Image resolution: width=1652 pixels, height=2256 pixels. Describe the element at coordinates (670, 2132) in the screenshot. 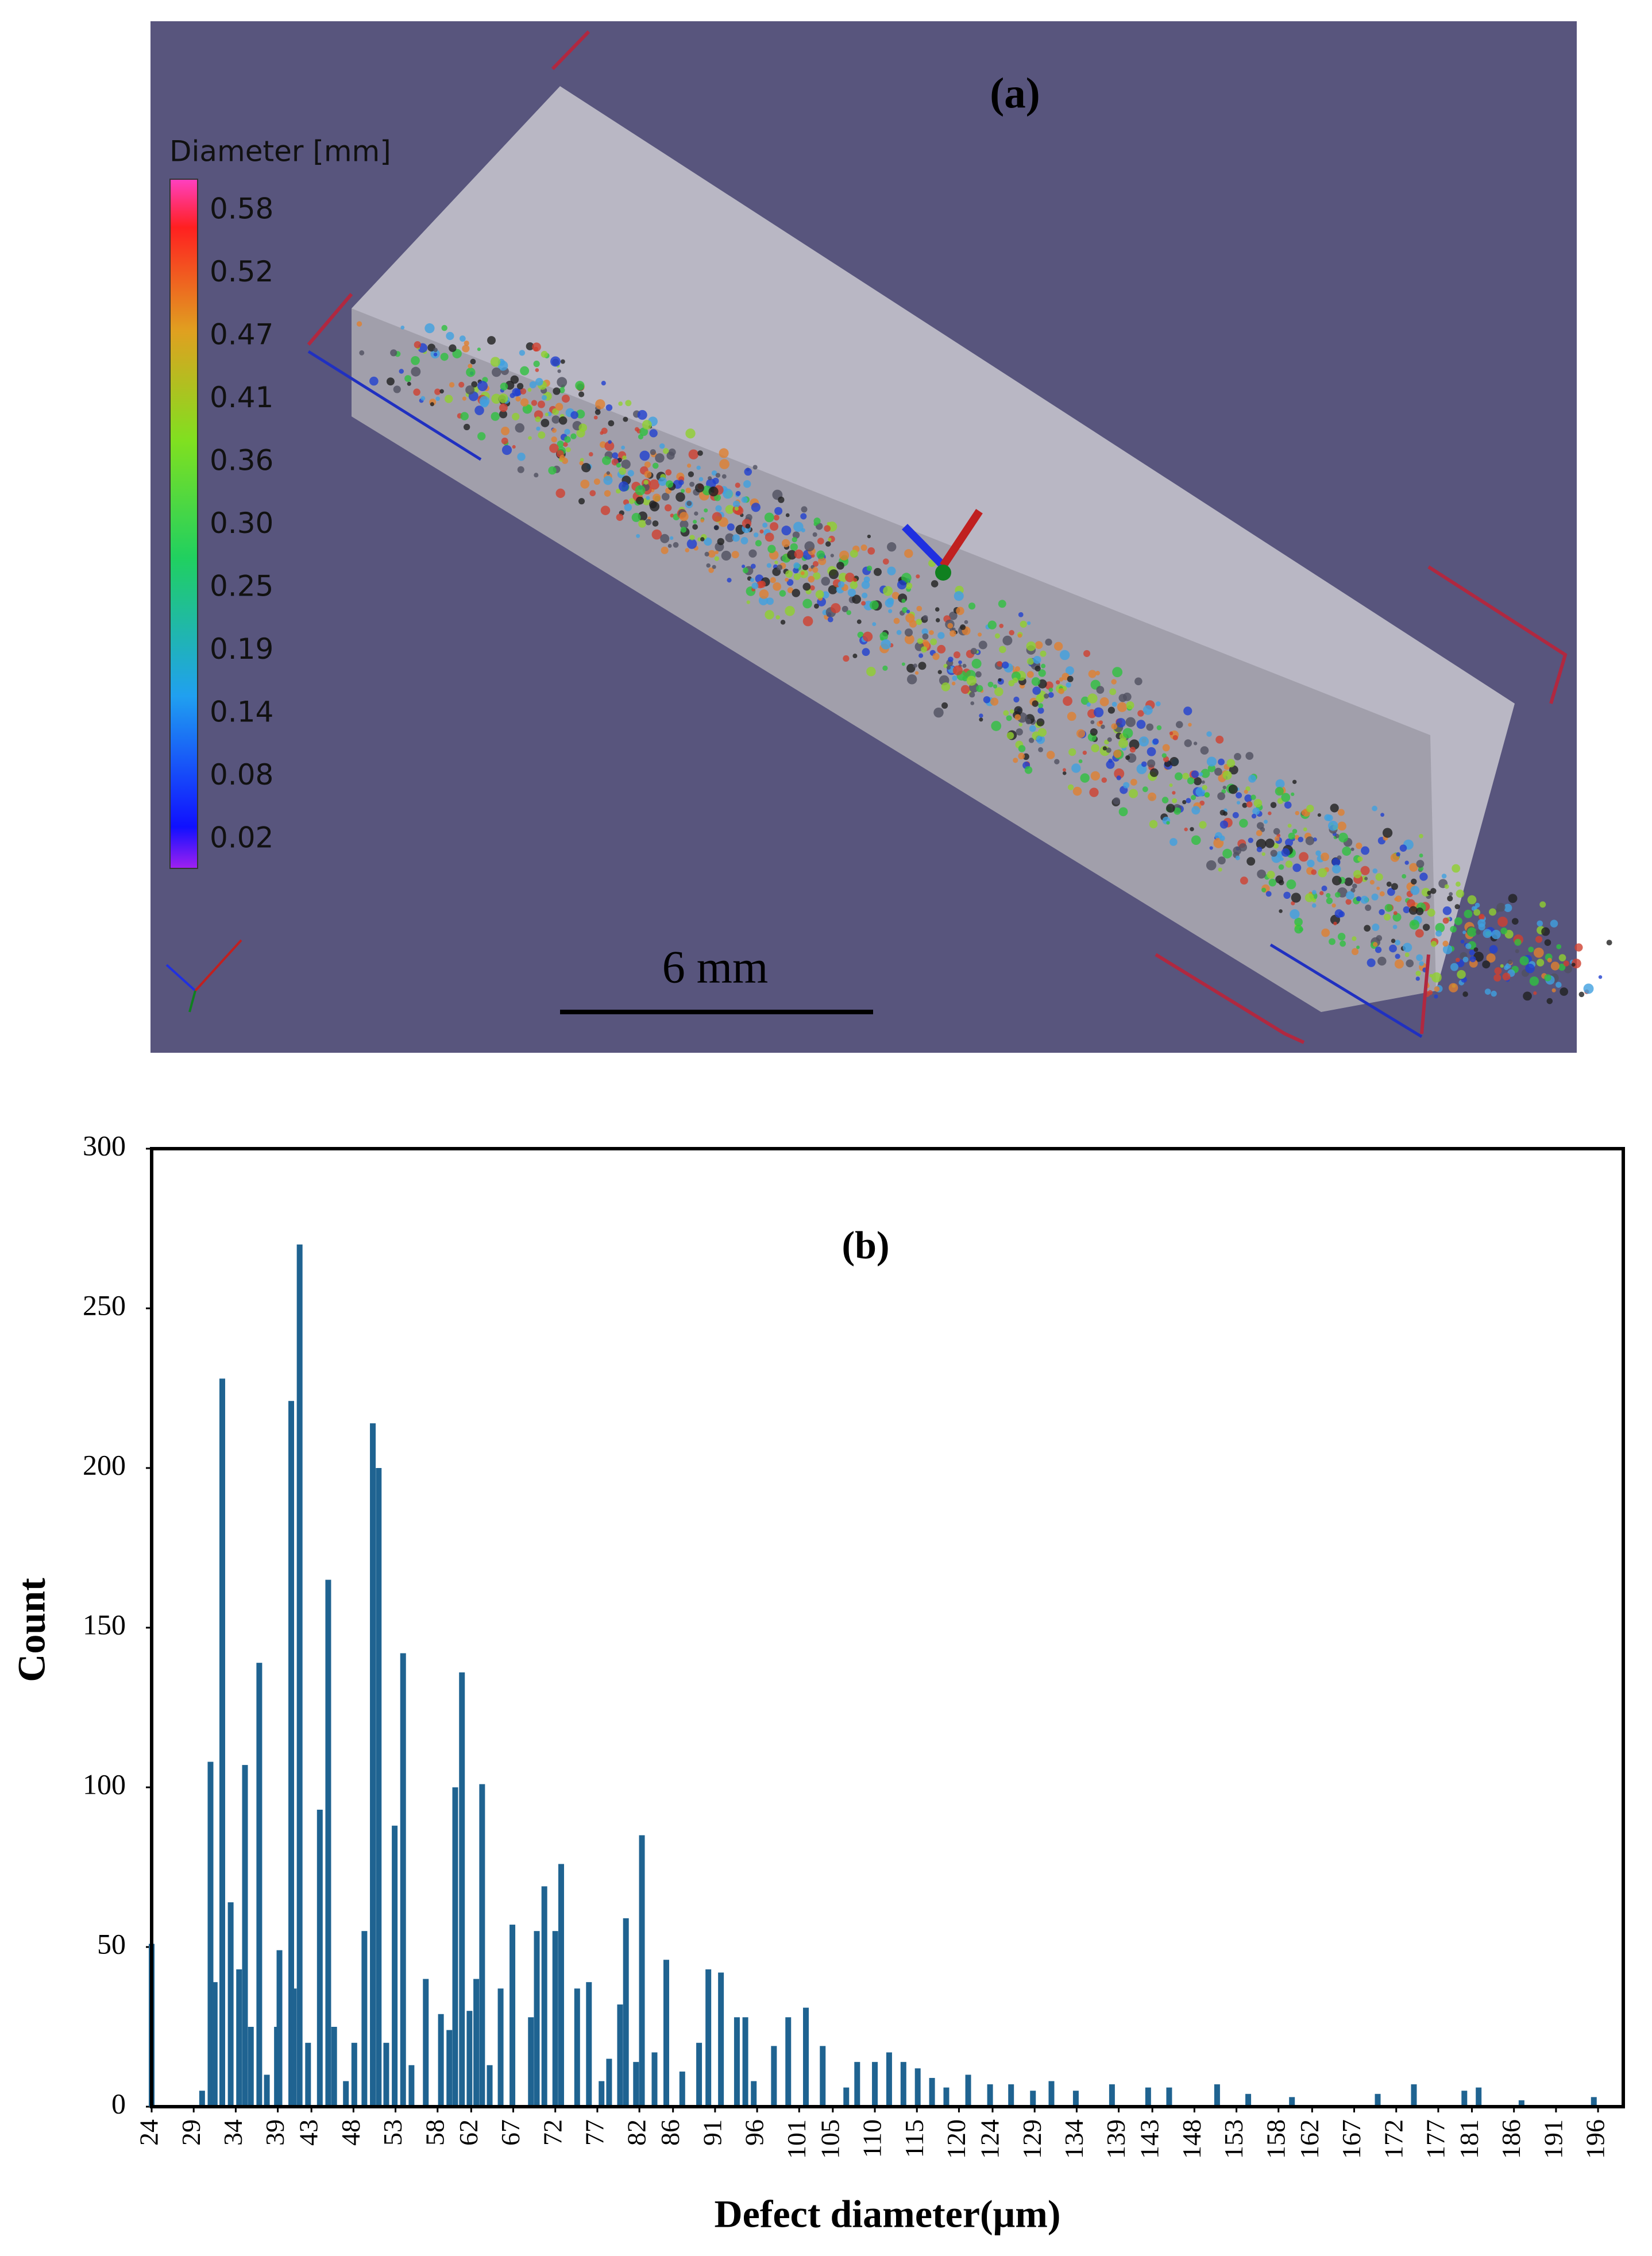

I see `x-tick-label: 86` at that location.